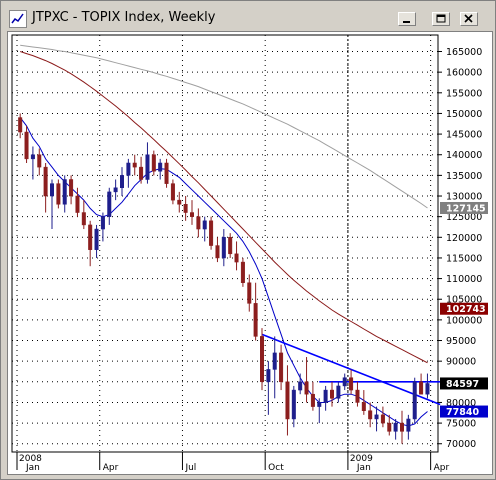 This screenshot has width=496, height=480. Describe the element at coordinates (461, 403) in the screenshot. I see `y-tick-label: 80000` at that location.